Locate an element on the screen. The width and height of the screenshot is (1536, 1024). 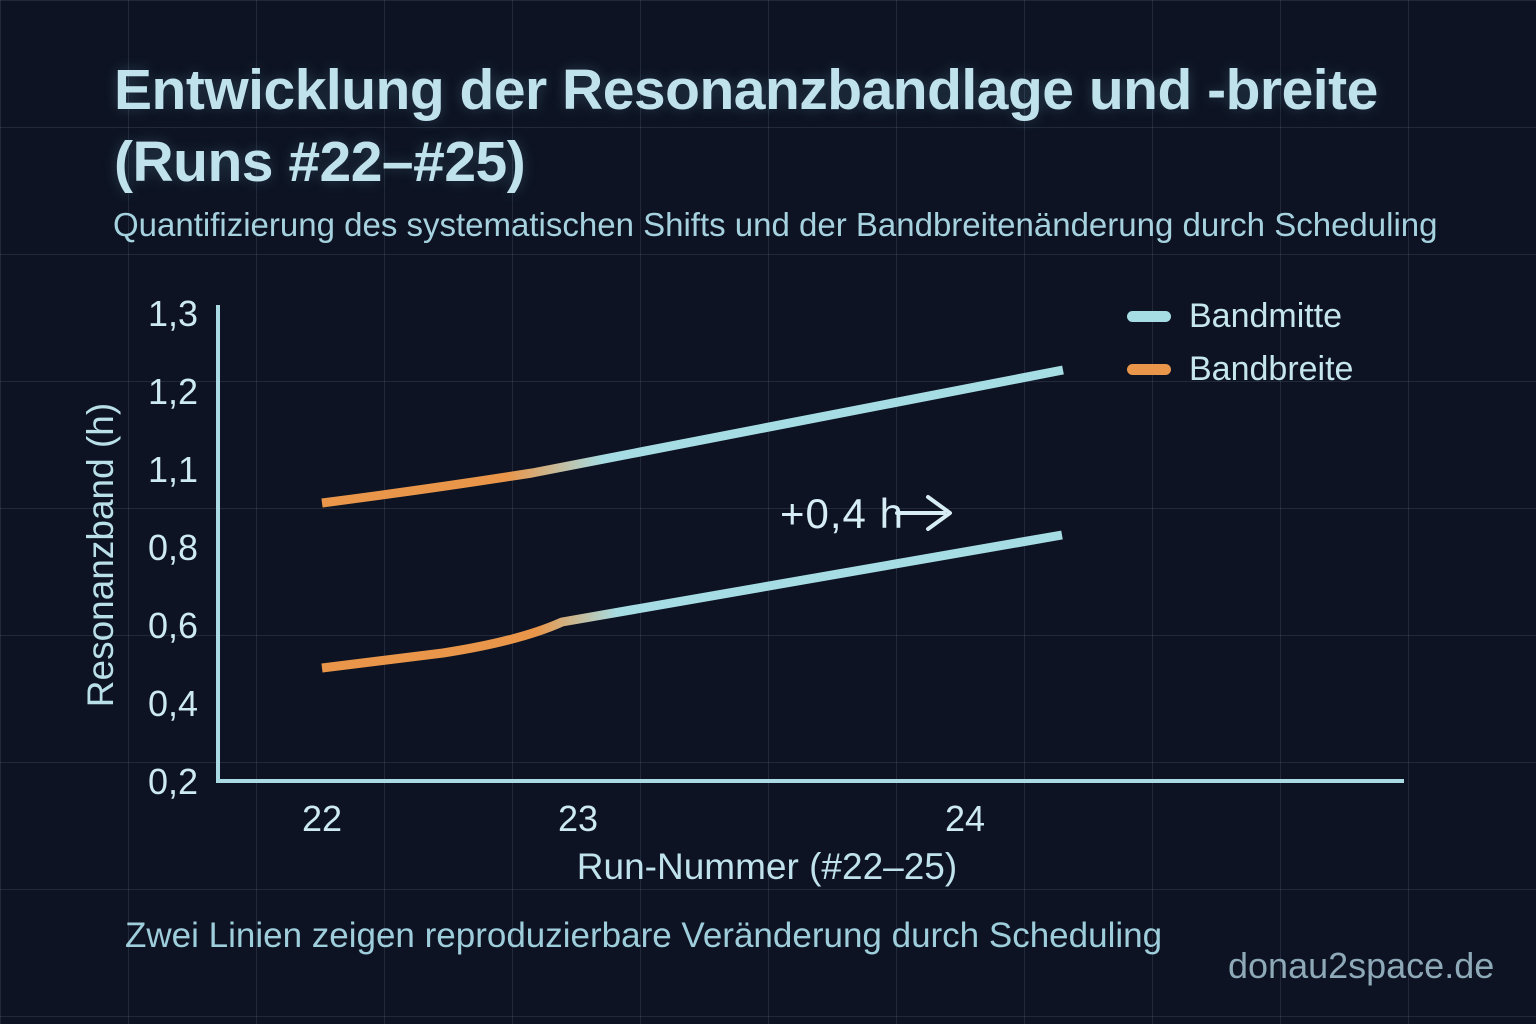
legend-item-bandbreite: Bandbreite is located at coordinates (1240, 369).